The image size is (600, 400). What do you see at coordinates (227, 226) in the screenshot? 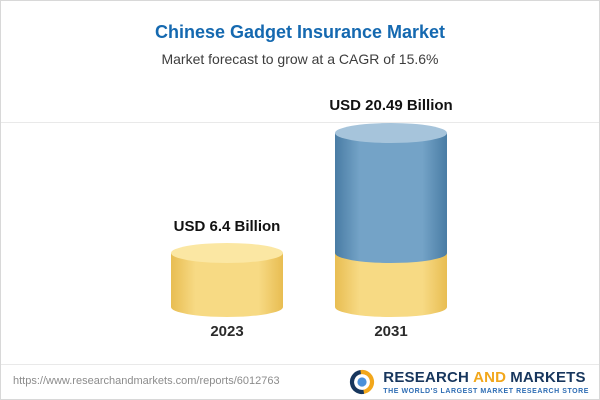
I see `value-label-2023: USD 6.4 Billion` at bounding box center [227, 226].